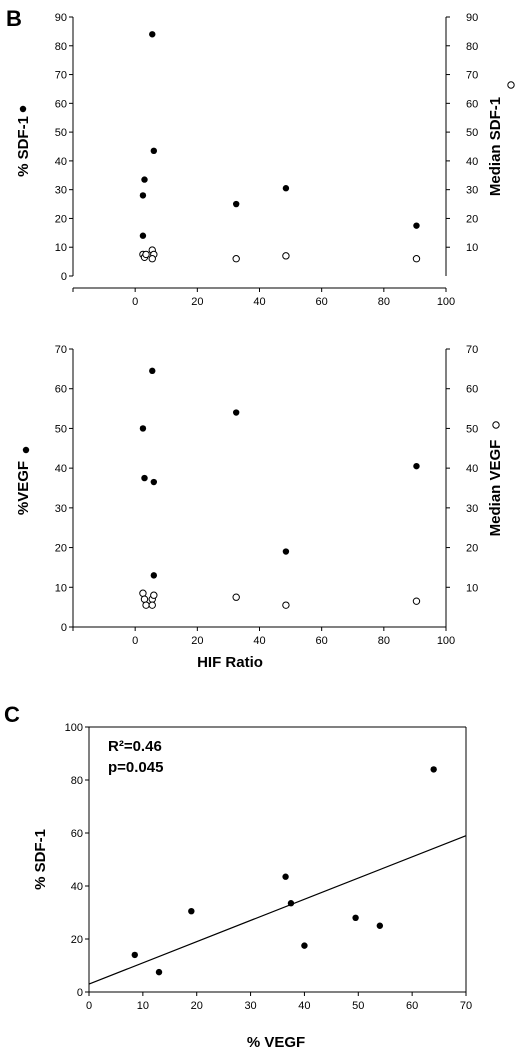  Describe the element at coordinates (61, 248) in the screenshot. I see `y-tick-label: 10` at that location.